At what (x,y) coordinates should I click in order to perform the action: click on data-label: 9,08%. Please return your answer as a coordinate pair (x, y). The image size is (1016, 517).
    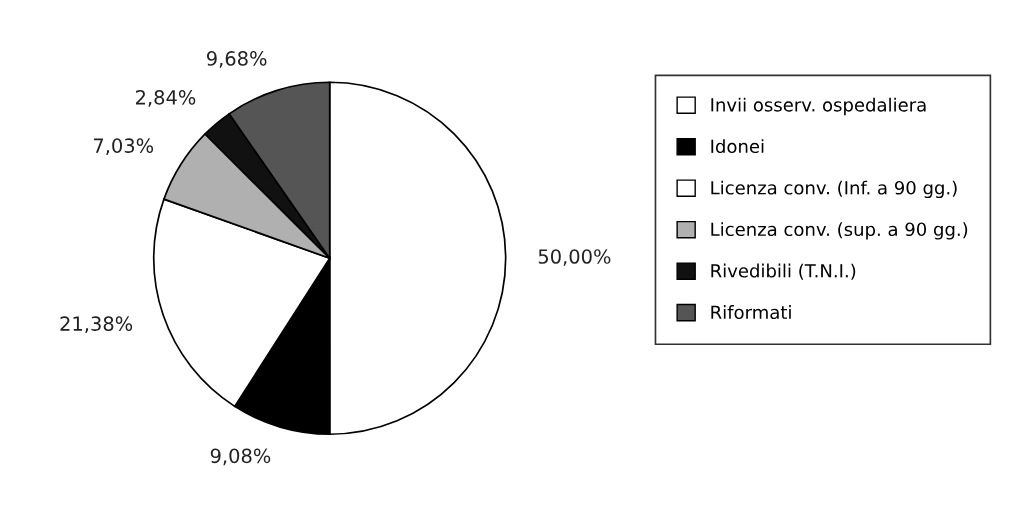
    Looking at the image, I should click on (240, 457).